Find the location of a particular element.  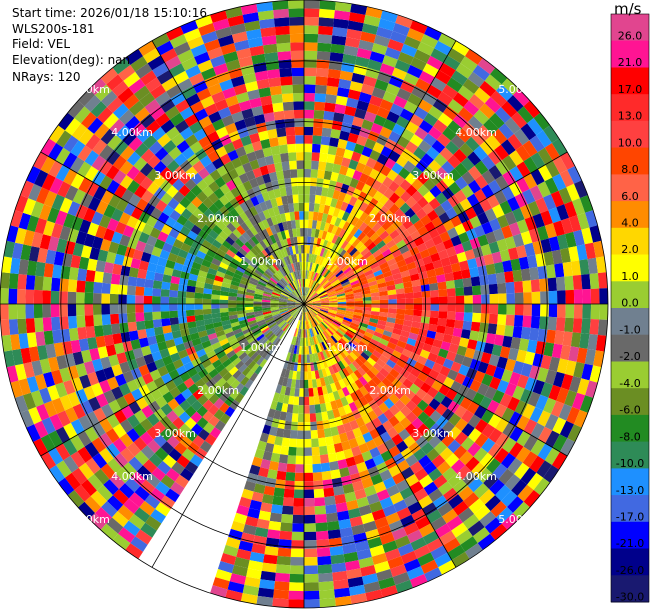

range-ring-label: 2.00km is located at coordinates (390, 218).